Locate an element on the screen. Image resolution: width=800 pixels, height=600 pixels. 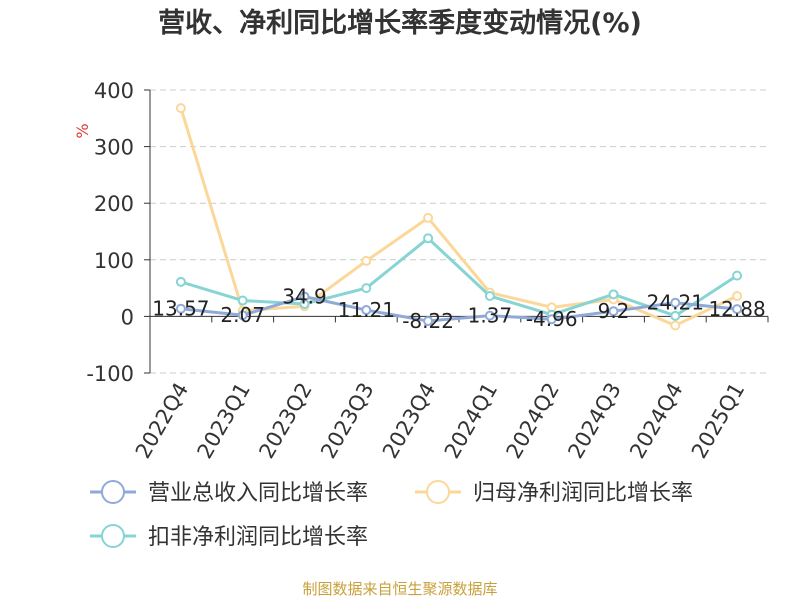
x-tick-label: 2025Q1 is located at coordinates (718, 421).